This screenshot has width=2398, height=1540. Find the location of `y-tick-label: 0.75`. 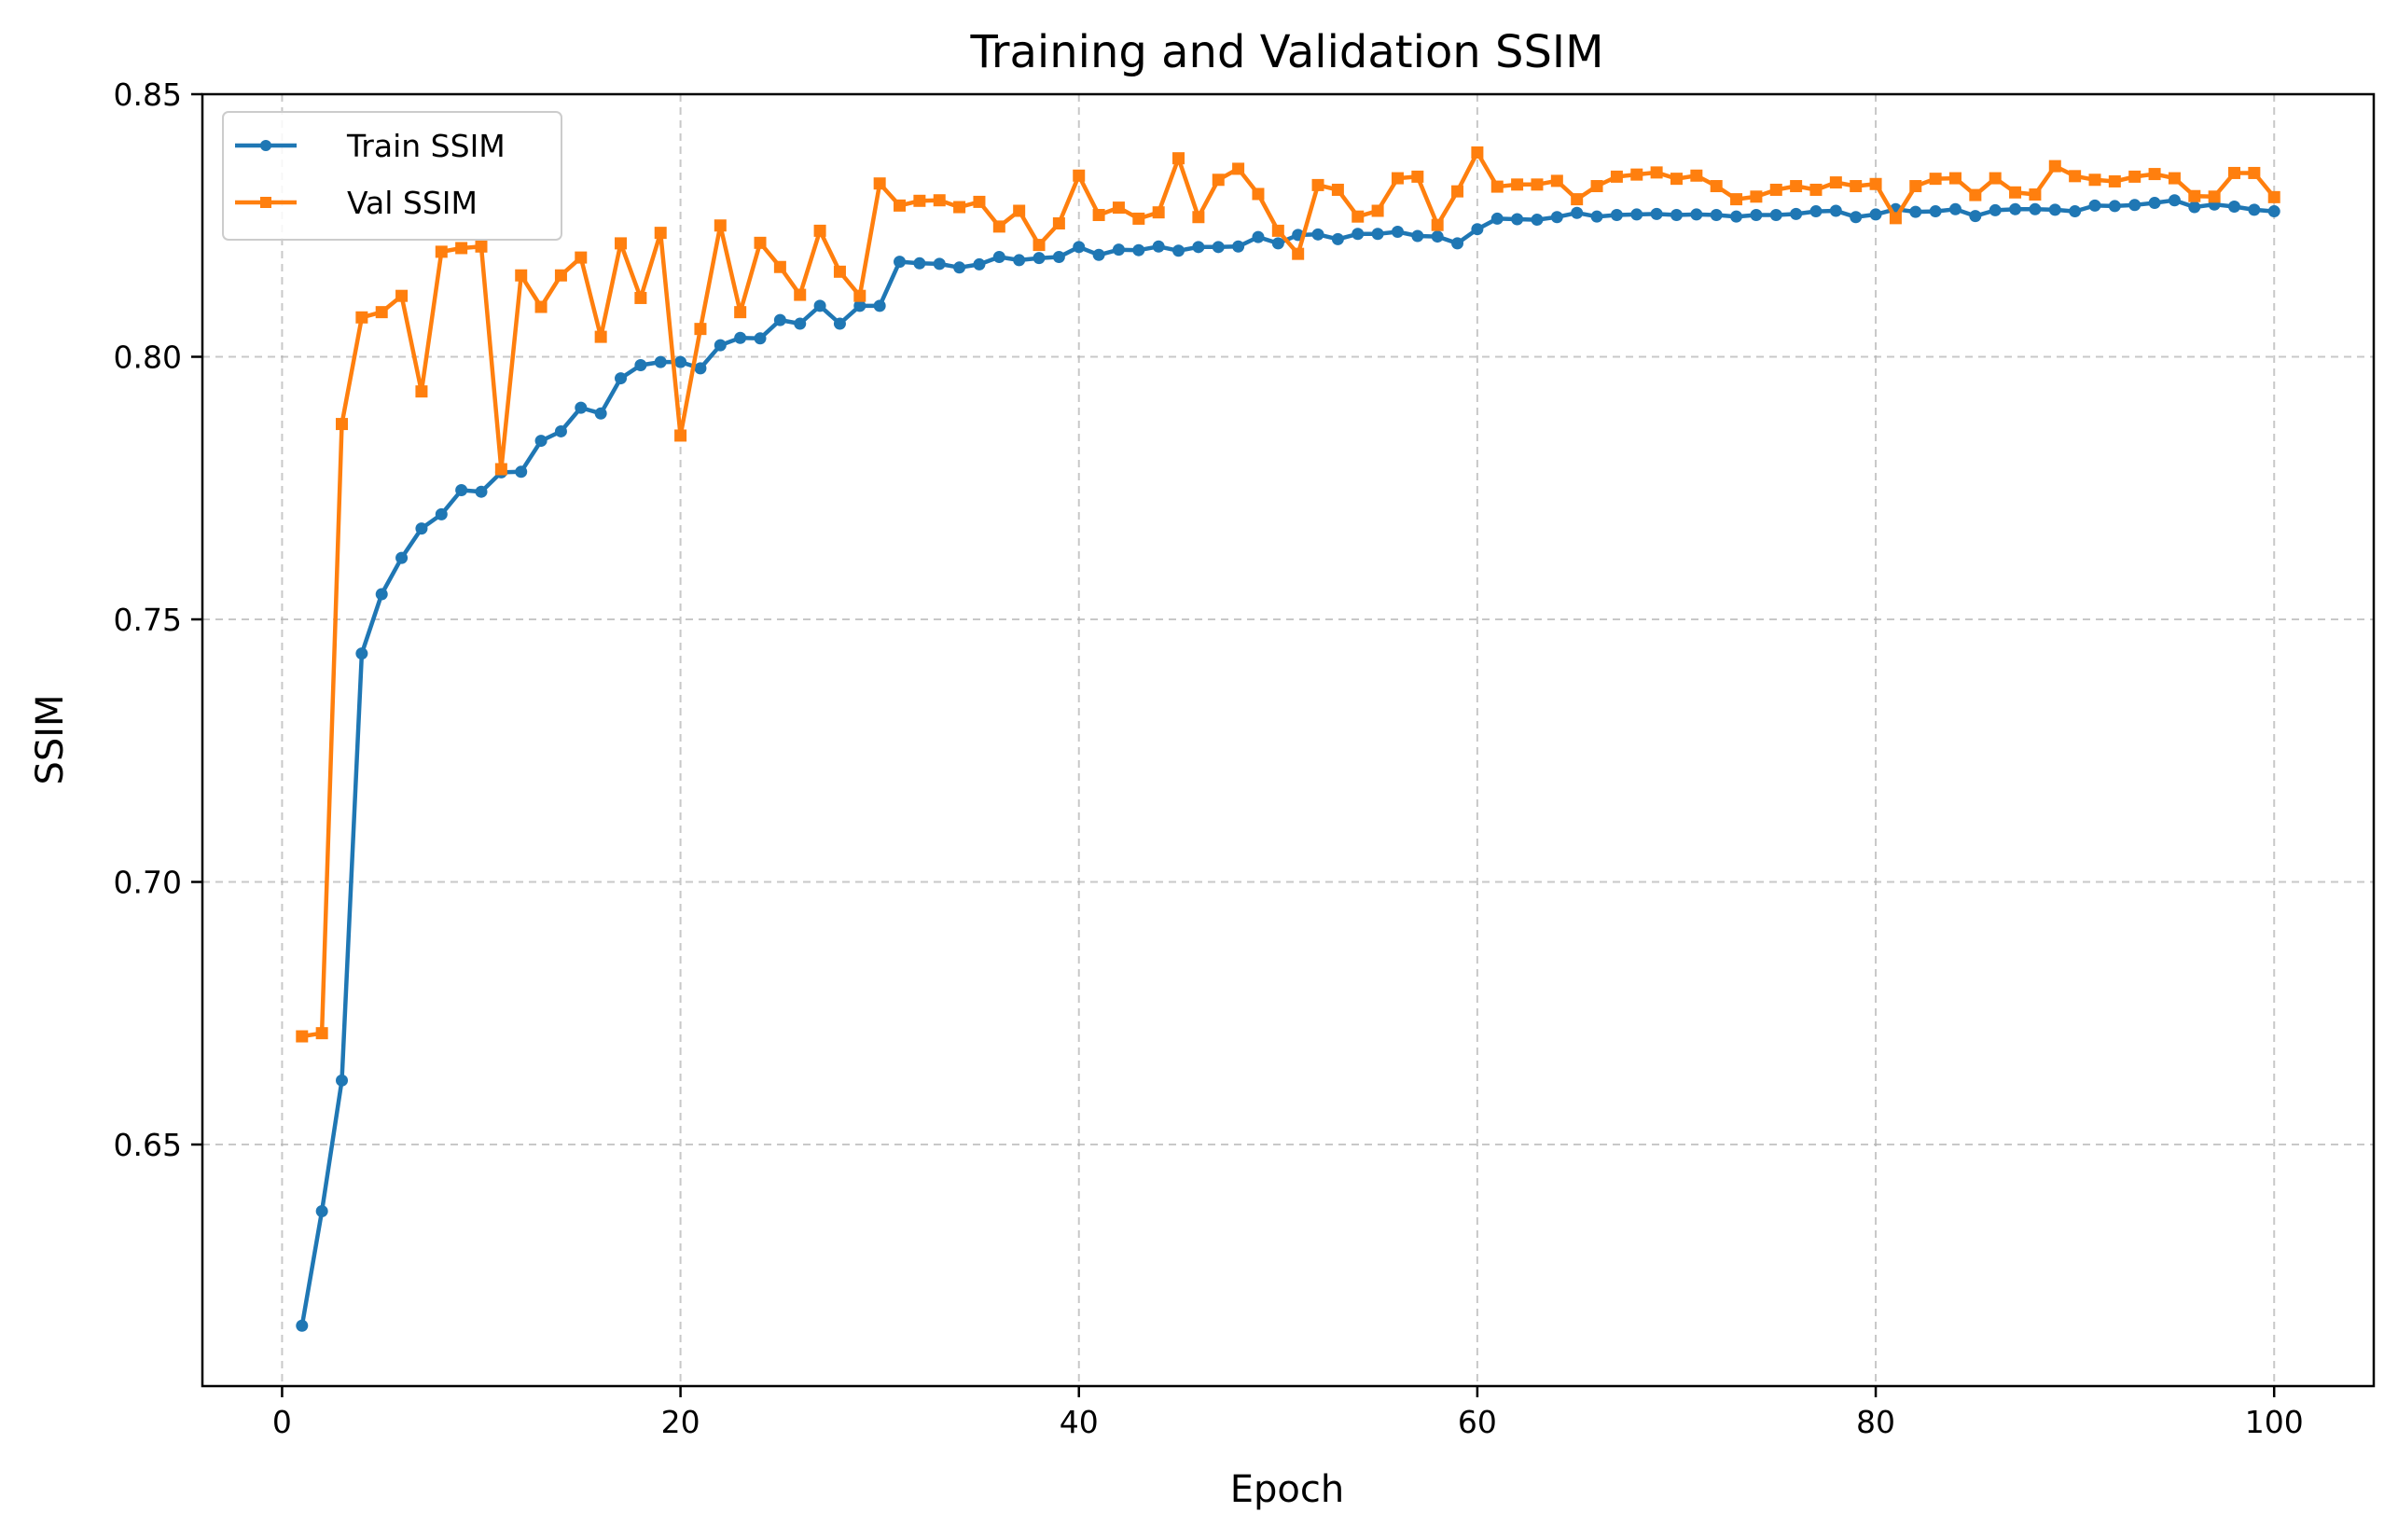

y-tick-label: 0.75 is located at coordinates (148, 620).